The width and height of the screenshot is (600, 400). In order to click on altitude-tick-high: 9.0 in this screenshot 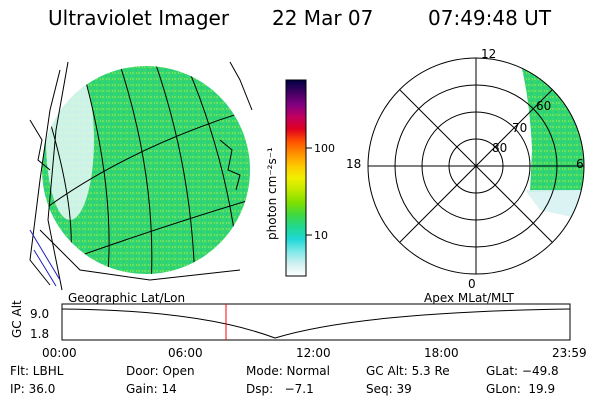, I will do `click(39, 314)`.